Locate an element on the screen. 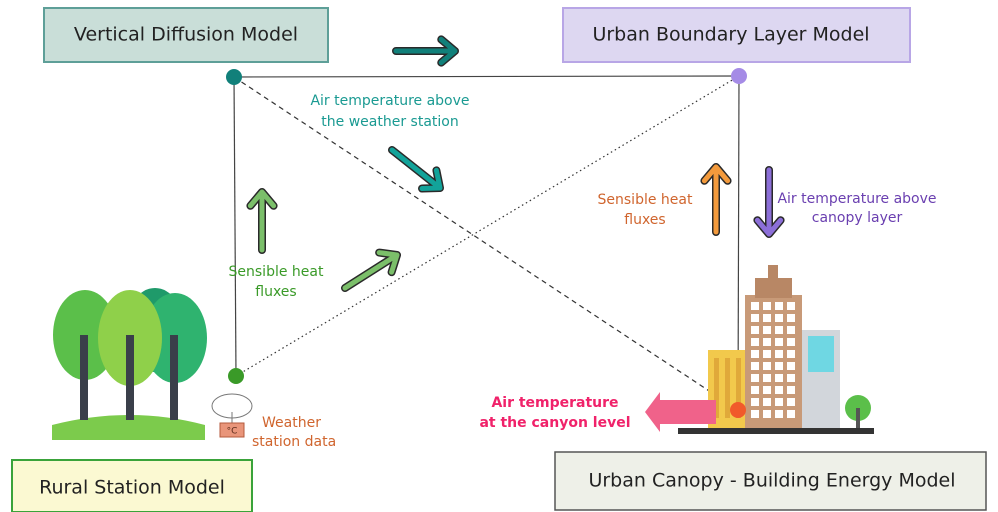 Image resolution: width=998 pixels, height=512 pixels. weather-station-icon: °C is located at coordinates (232, 415).